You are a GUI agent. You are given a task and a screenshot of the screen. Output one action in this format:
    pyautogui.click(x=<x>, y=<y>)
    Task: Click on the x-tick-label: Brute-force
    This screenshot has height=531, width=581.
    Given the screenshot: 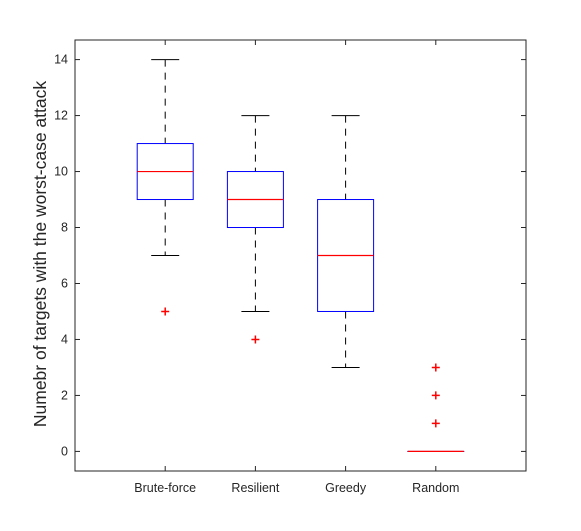 What is the action you would take?
    pyautogui.click(x=165, y=488)
    